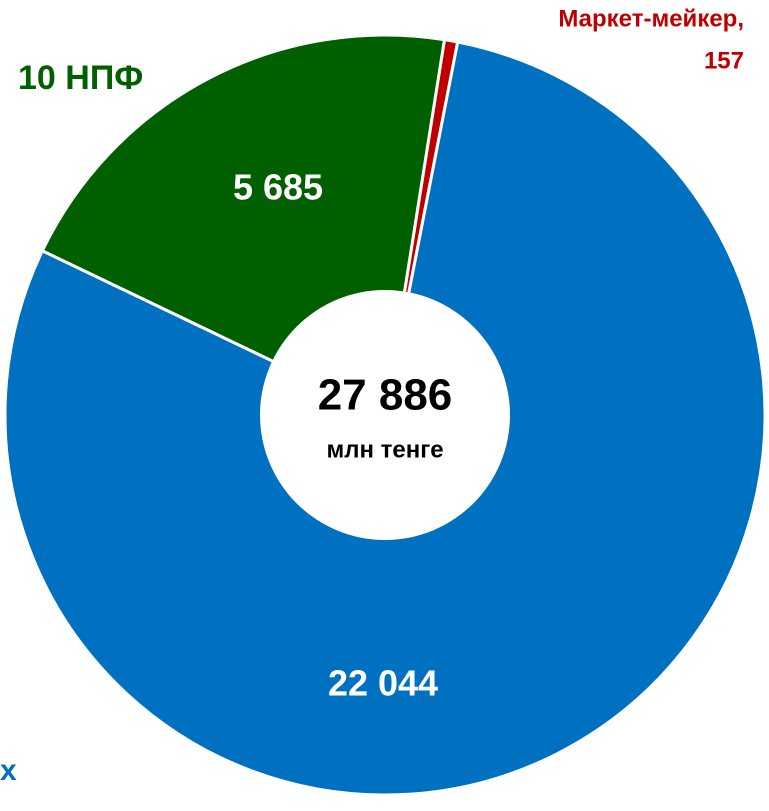  I want to click on value-label: 5 685, so click(278, 187).